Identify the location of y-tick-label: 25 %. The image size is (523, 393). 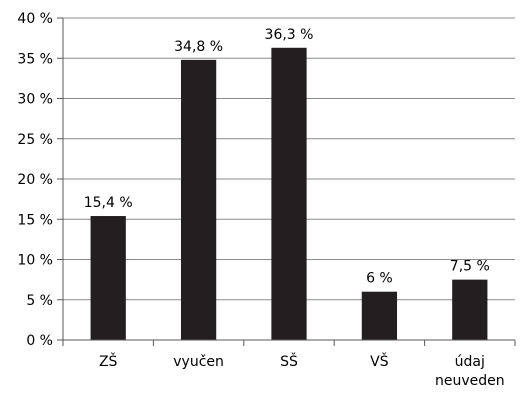
(35, 140).